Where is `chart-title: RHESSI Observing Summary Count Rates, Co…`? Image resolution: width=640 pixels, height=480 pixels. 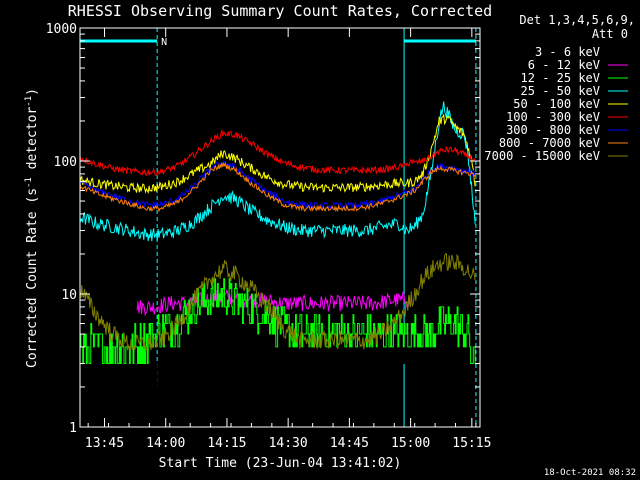 chart-title: RHESSI Observing Summary Count Rates, Co… is located at coordinates (280, 11).